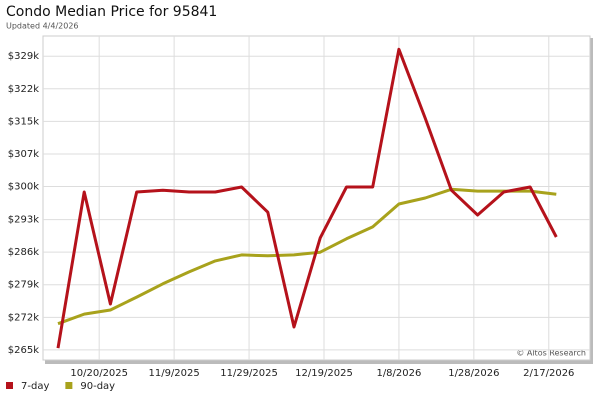 Image resolution: width=600 pixels, height=400 pixels. I want to click on y-tick-label: $307k, so click(23, 154).